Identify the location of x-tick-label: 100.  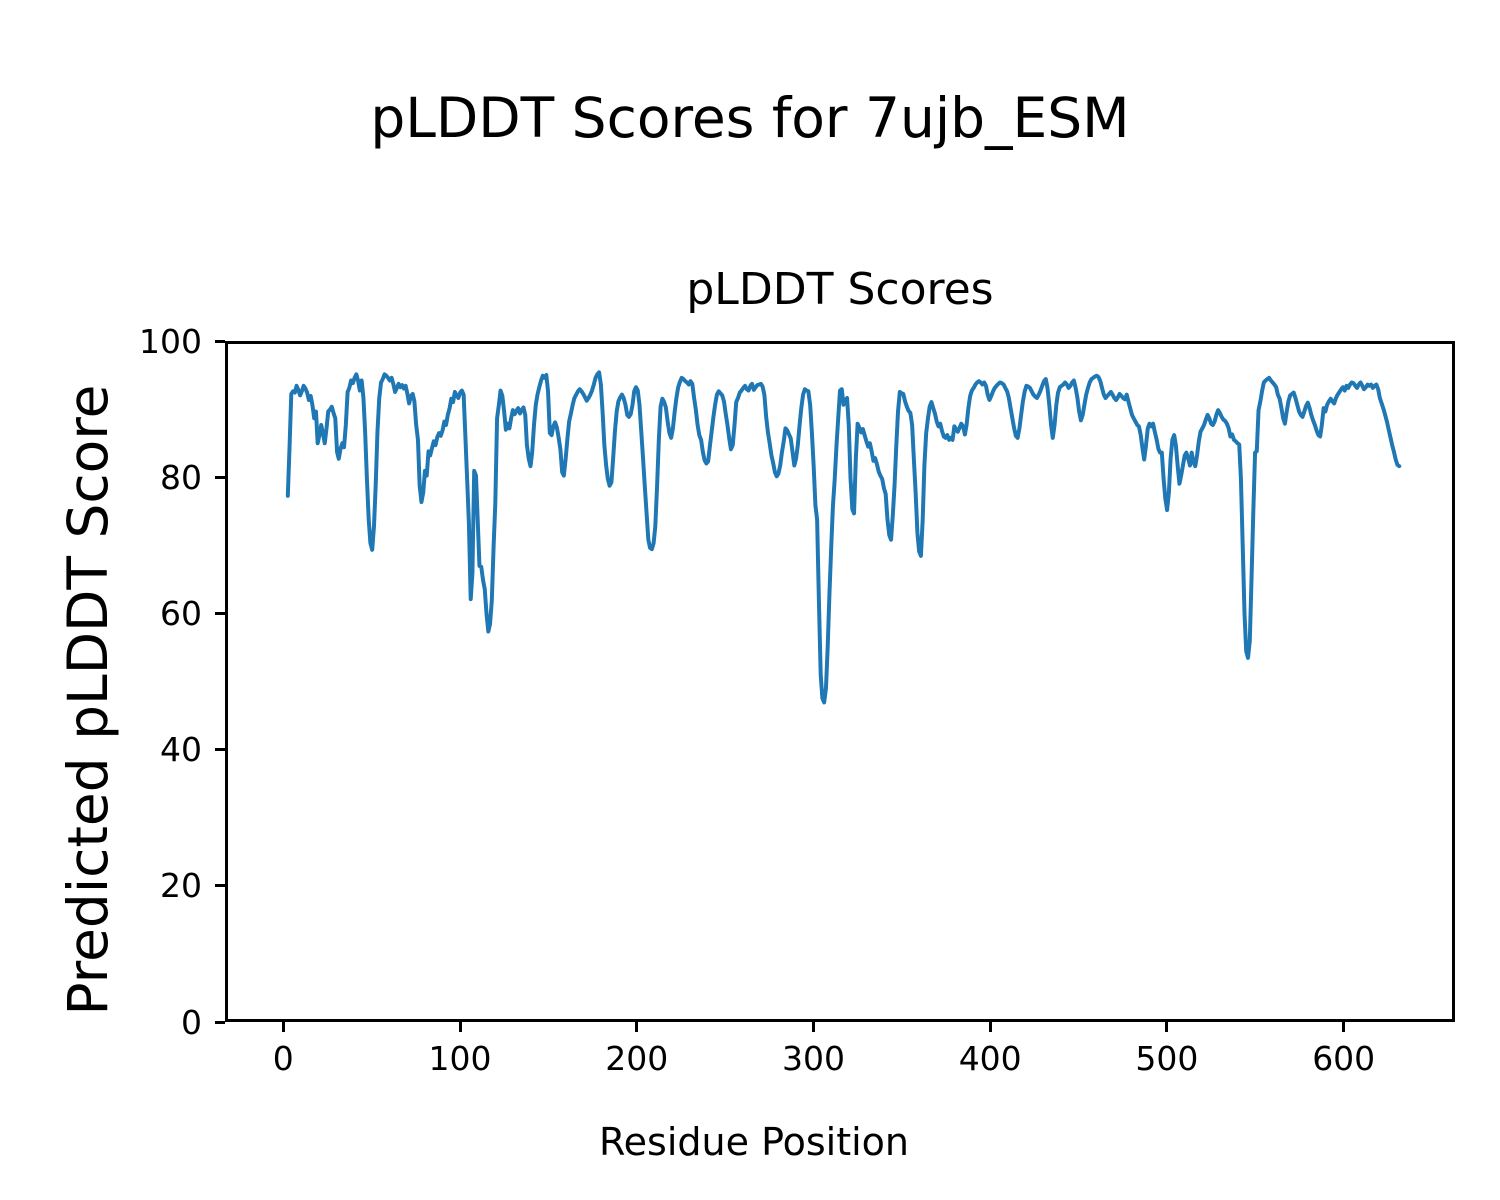
(460, 1058).